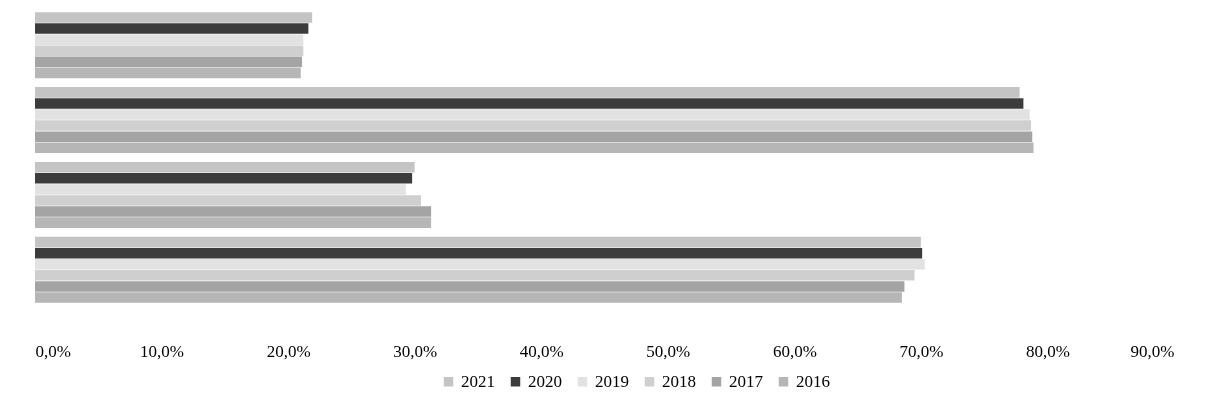 Image resolution: width=1214 pixels, height=401 pixels. What do you see at coordinates (921, 351) in the screenshot?
I see `x-tick-label: 70,0%` at bounding box center [921, 351].